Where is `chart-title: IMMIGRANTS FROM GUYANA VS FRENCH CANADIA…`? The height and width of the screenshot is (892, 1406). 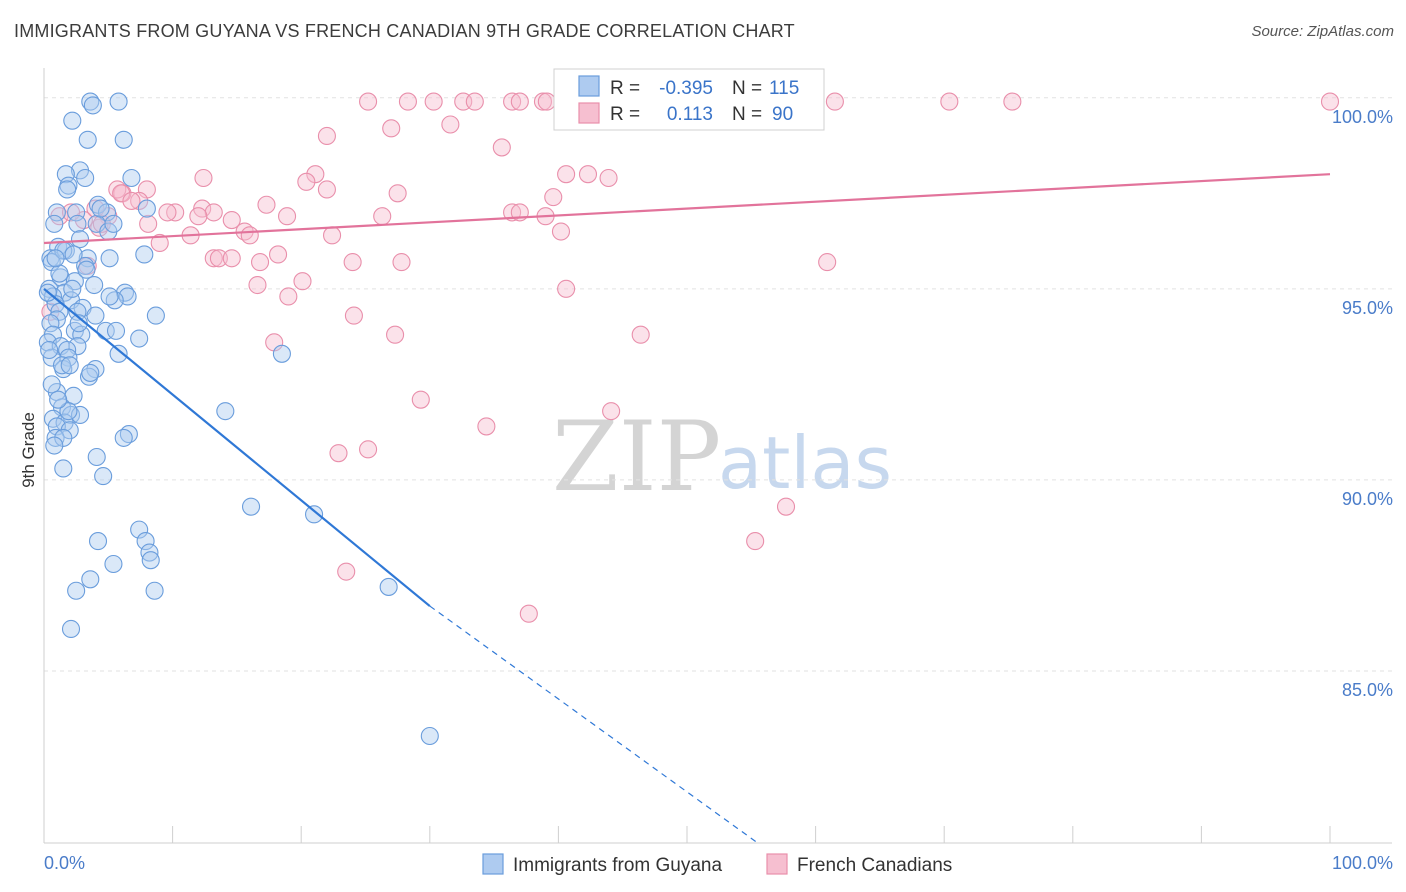
chart-title: IMMIGRANTS FROM GUYANA VS FRENCH CANADIA… is located at coordinates (404, 31).